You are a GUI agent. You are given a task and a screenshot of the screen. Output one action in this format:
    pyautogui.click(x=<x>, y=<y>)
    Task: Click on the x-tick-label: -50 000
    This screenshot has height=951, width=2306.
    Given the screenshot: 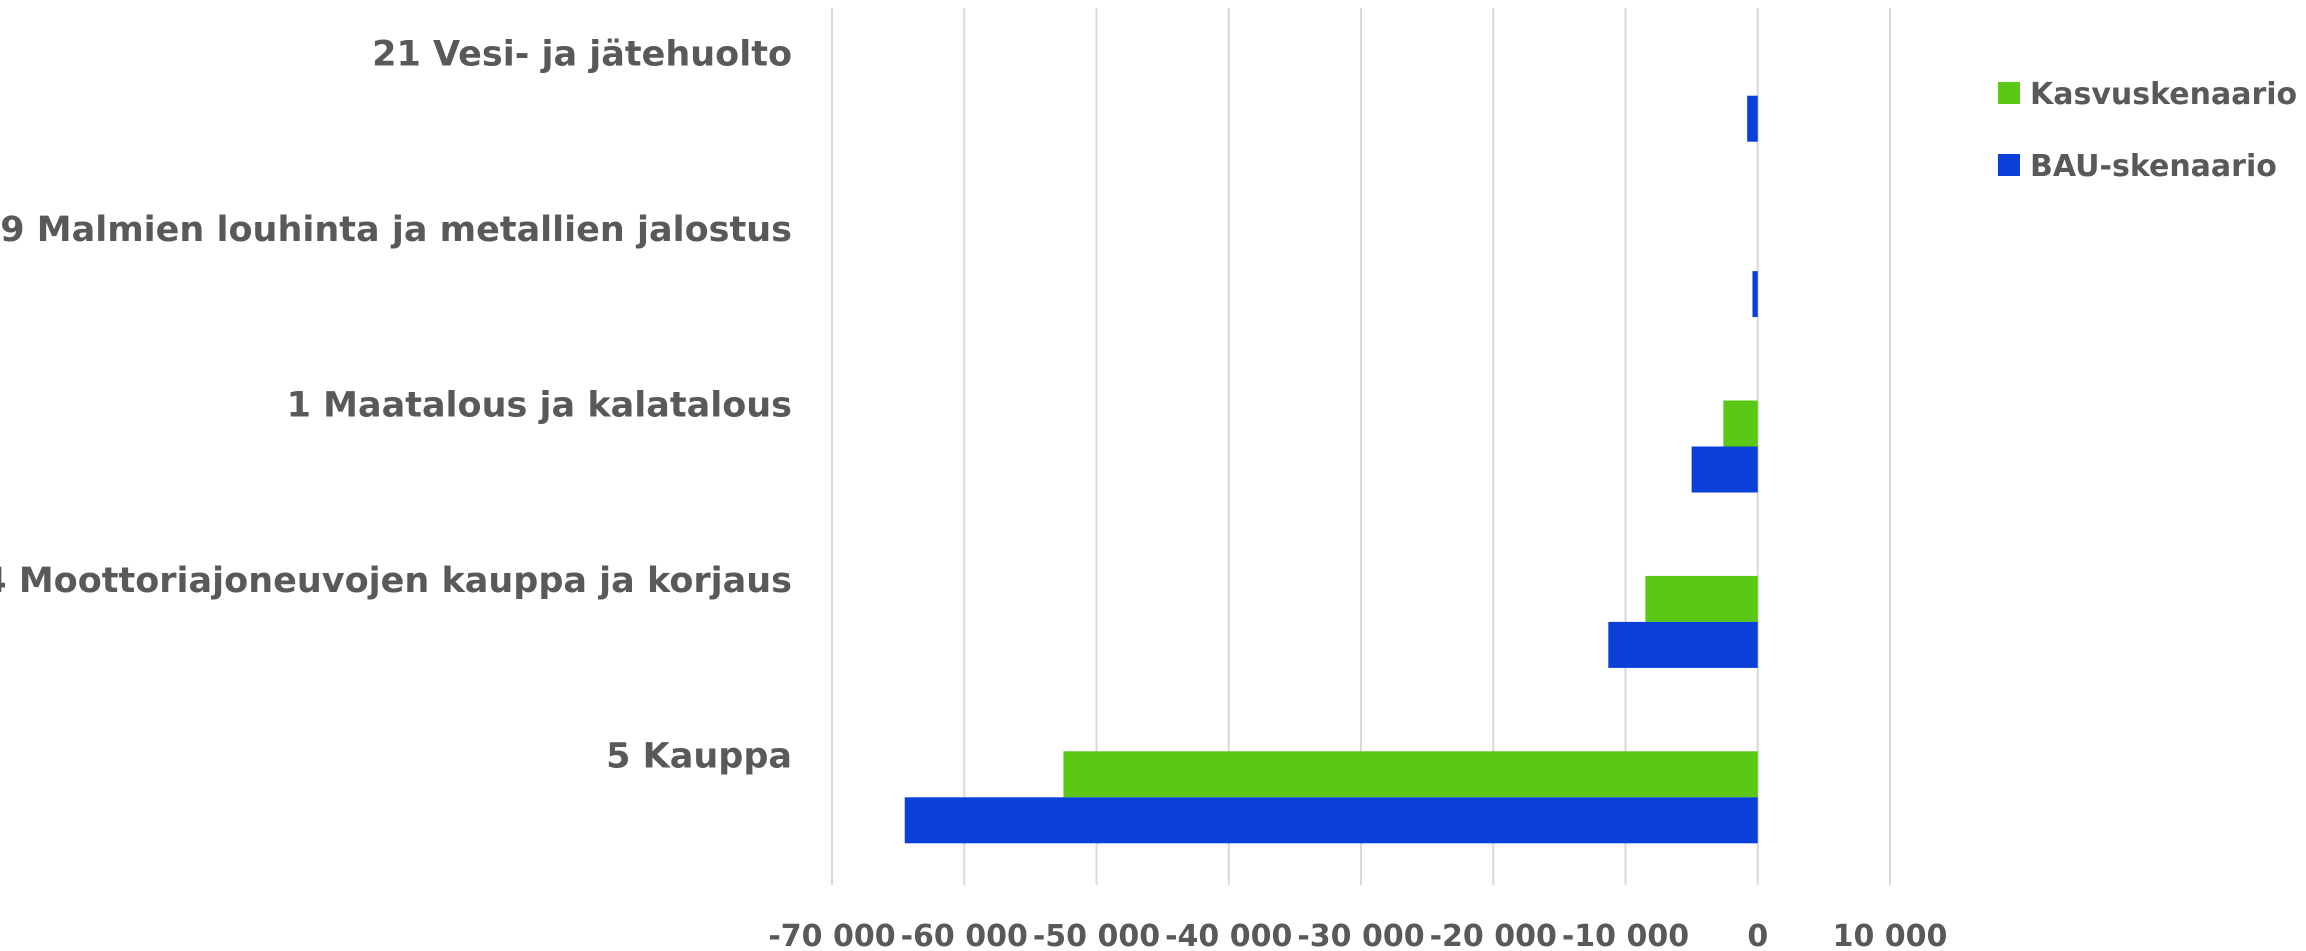 What is the action you would take?
    pyautogui.click(x=1096, y=935)
    